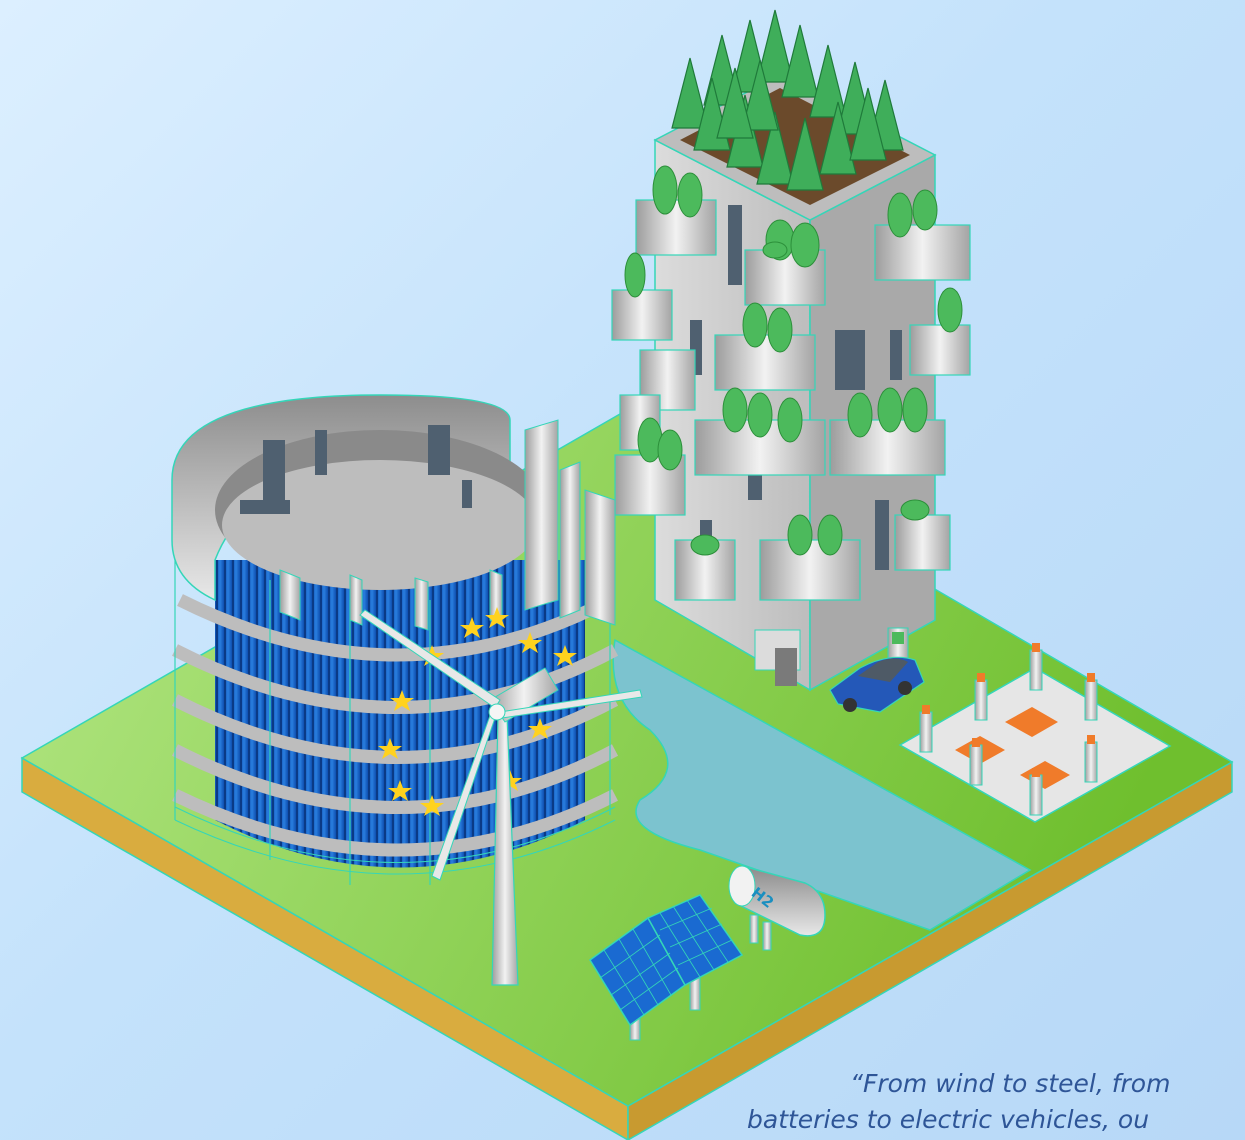 Image resolution: width=1245 pixels, height=1140 pixels. I want to click on plaza-with-bollards, so click(1035, 733).